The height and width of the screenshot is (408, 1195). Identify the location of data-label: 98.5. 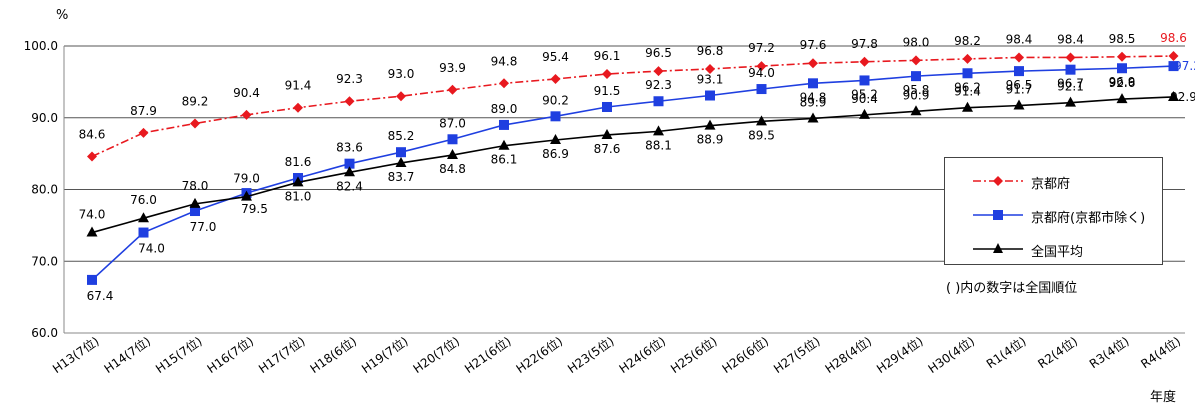
(1122, 39).